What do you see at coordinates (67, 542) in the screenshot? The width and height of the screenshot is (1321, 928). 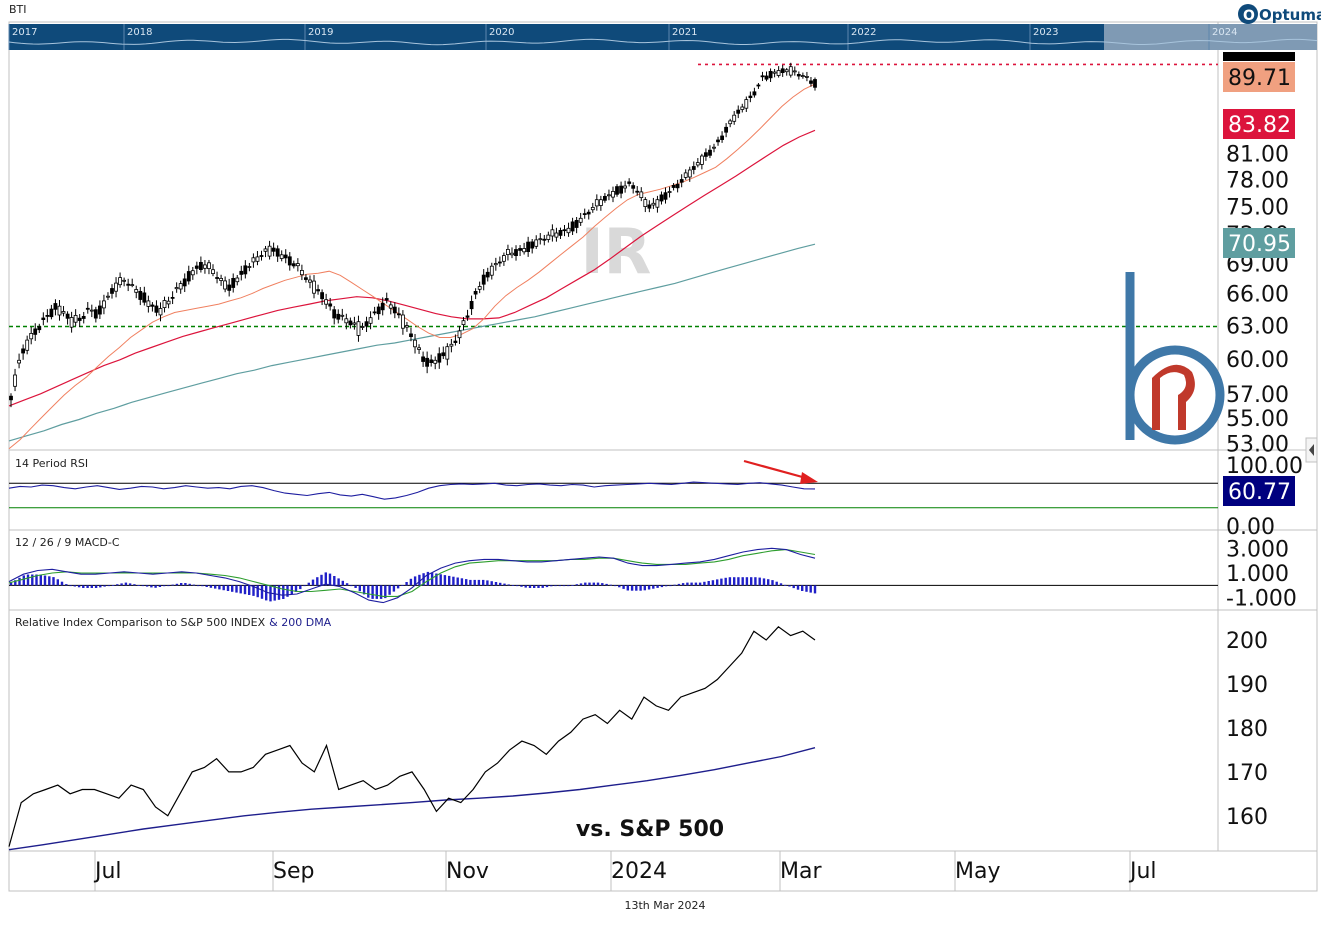 I see `macd-title: 12 / 26 / 9 MACD-C` at bounding box center [67, 542].